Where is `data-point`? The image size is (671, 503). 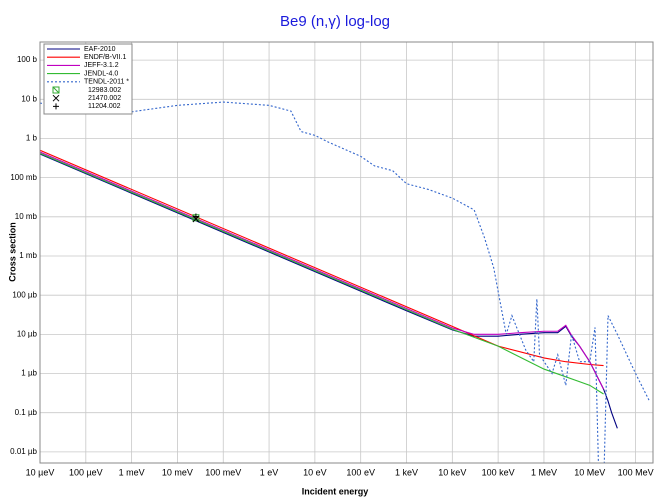
data-point is located at coordinates (195, 216).